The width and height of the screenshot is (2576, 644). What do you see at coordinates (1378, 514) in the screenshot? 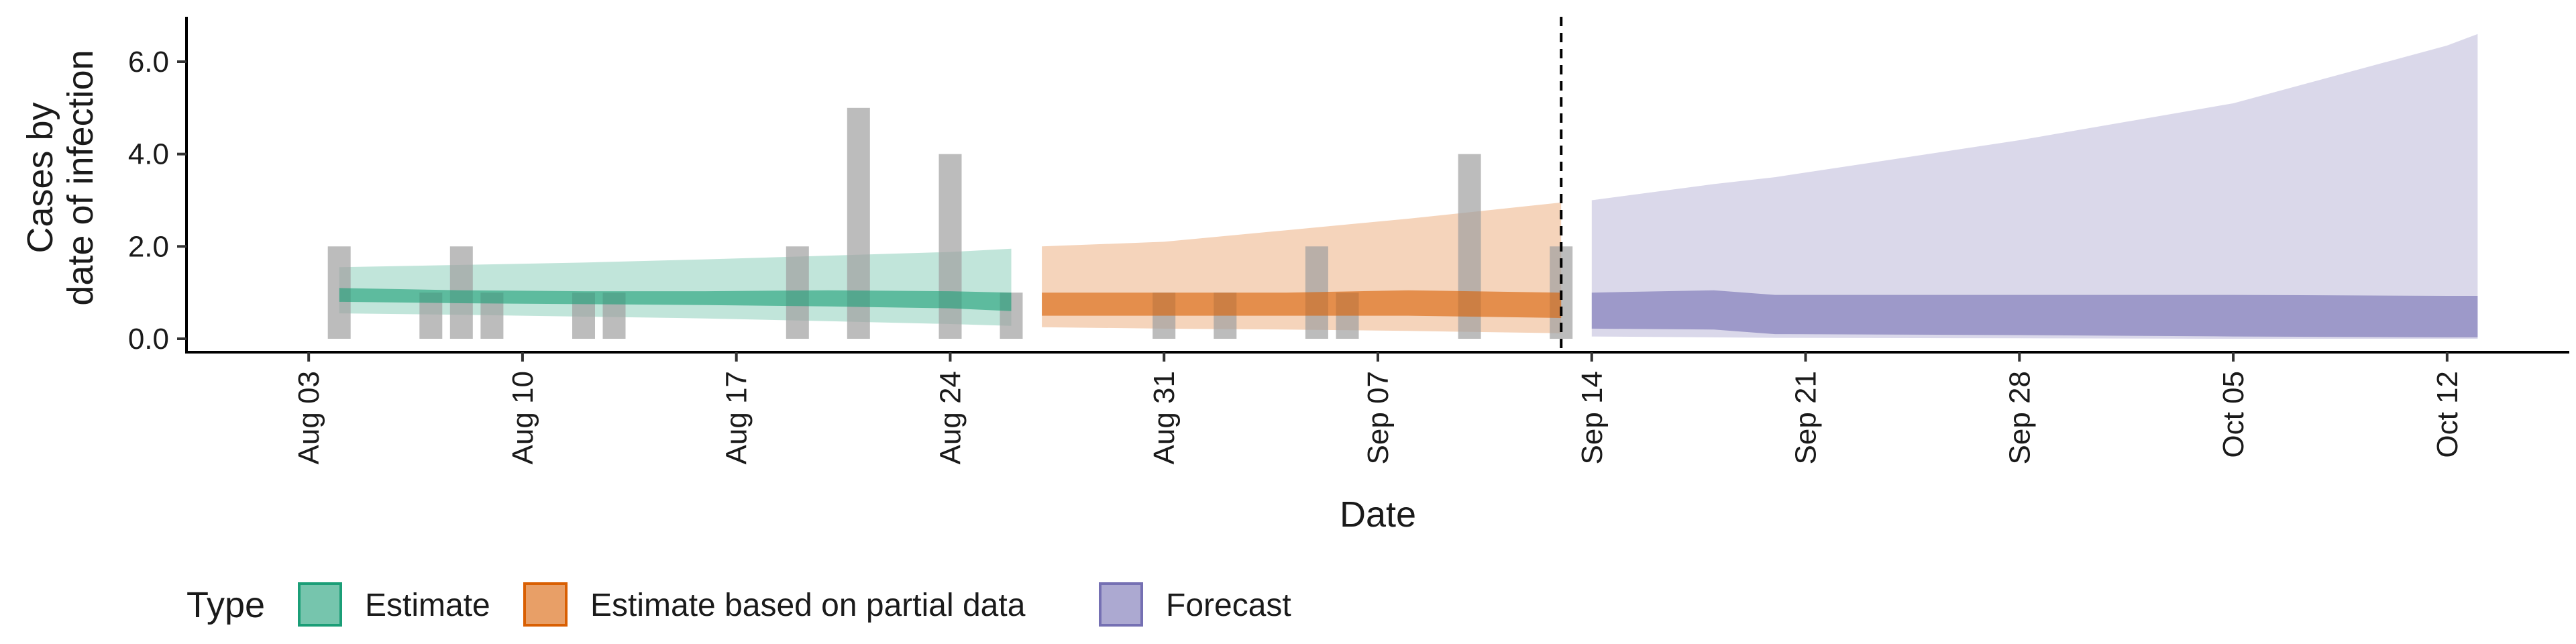
I see `x-axis-title: Date` at bounding box center [1378, 514].